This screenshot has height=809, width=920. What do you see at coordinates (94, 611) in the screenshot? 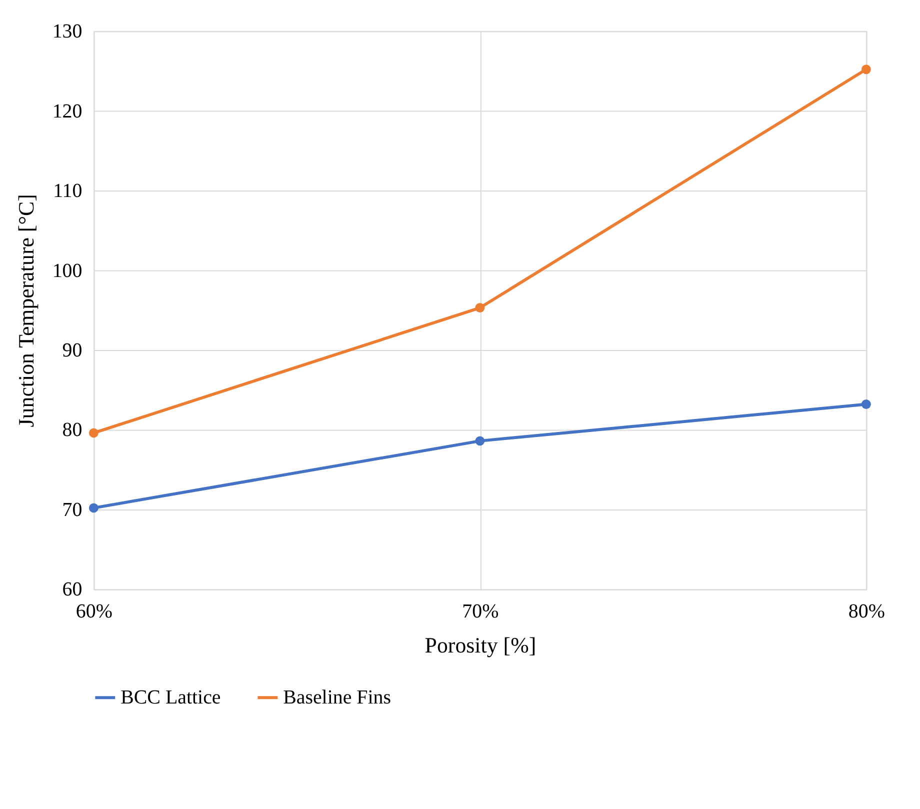
I see `x-tick-label: 60%` at bounding box center [94, 611].